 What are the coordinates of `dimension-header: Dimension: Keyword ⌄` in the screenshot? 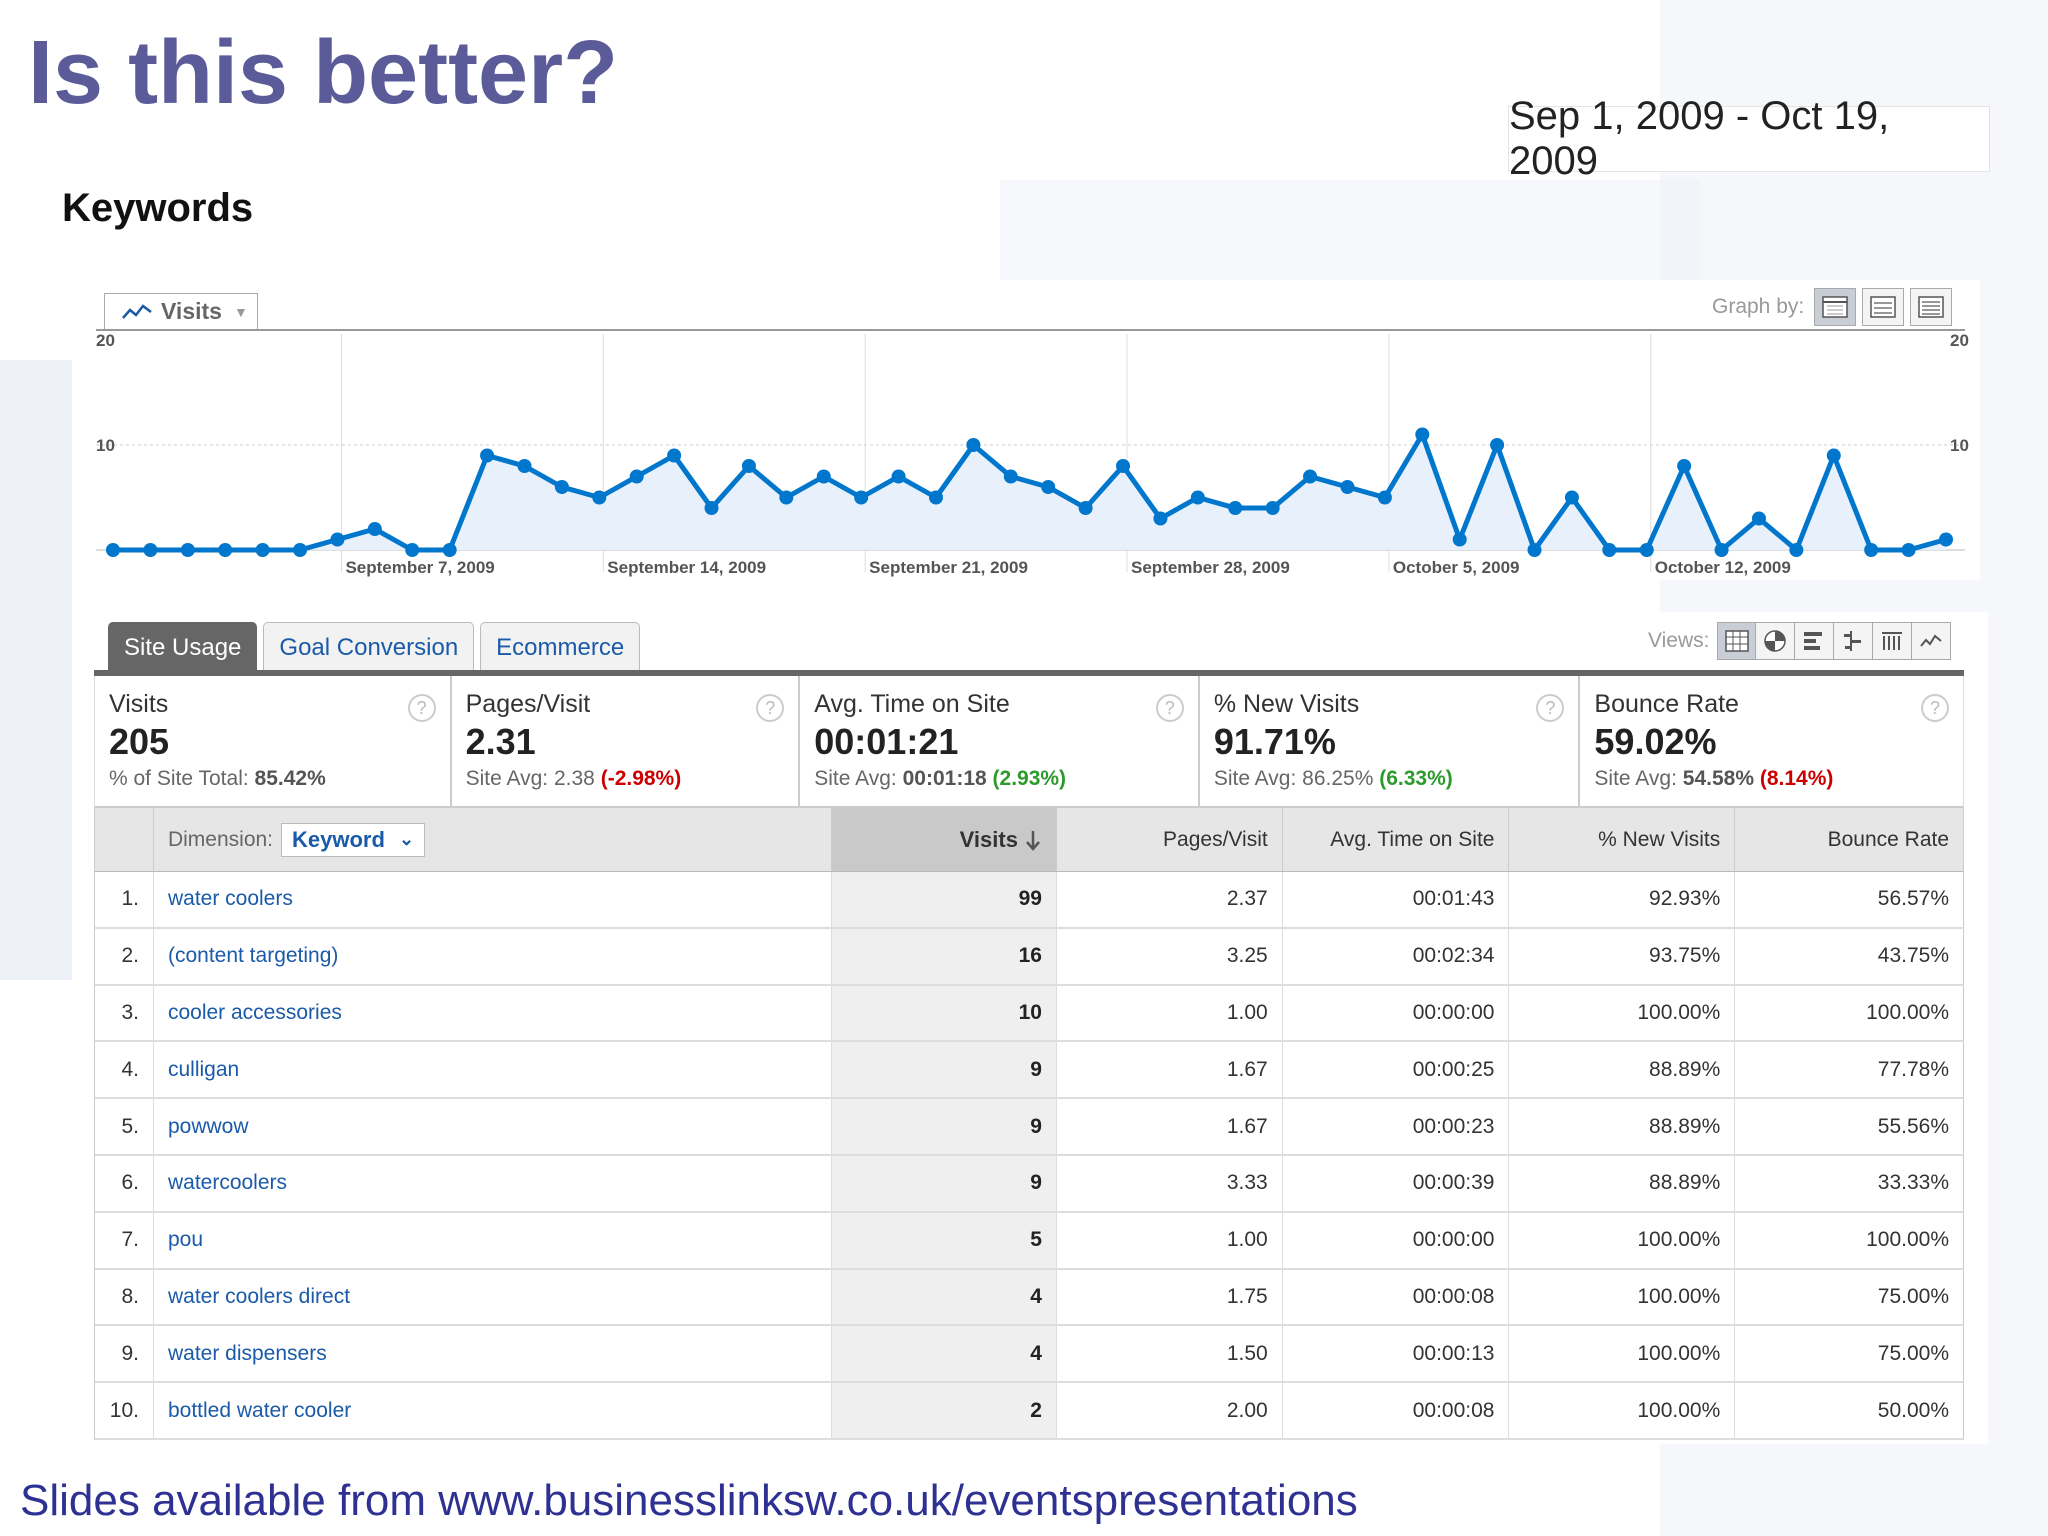 It's located at (493, 839).